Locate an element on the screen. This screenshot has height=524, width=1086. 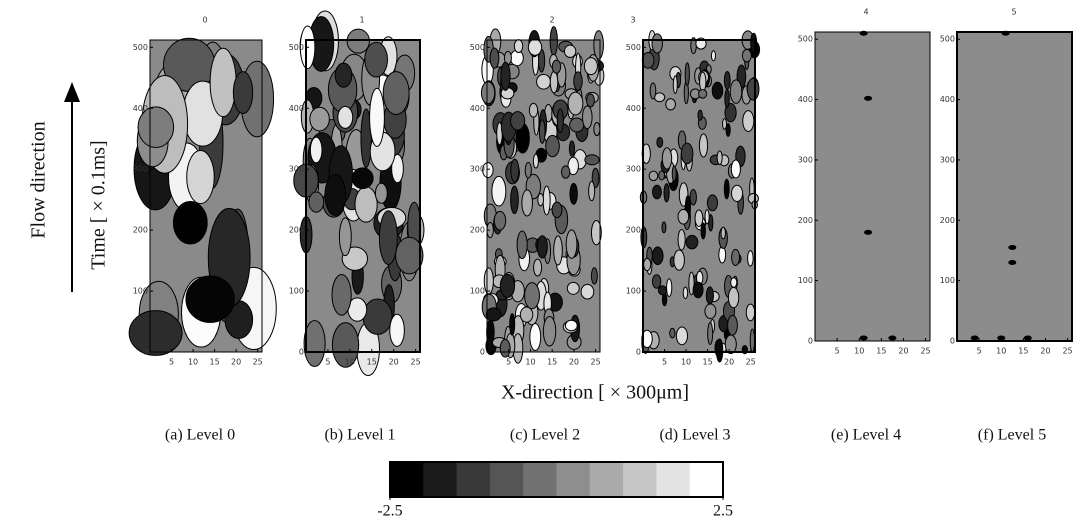
y-axis-label: Time [ × 0.1ms] is located at coordinates (99, 204).